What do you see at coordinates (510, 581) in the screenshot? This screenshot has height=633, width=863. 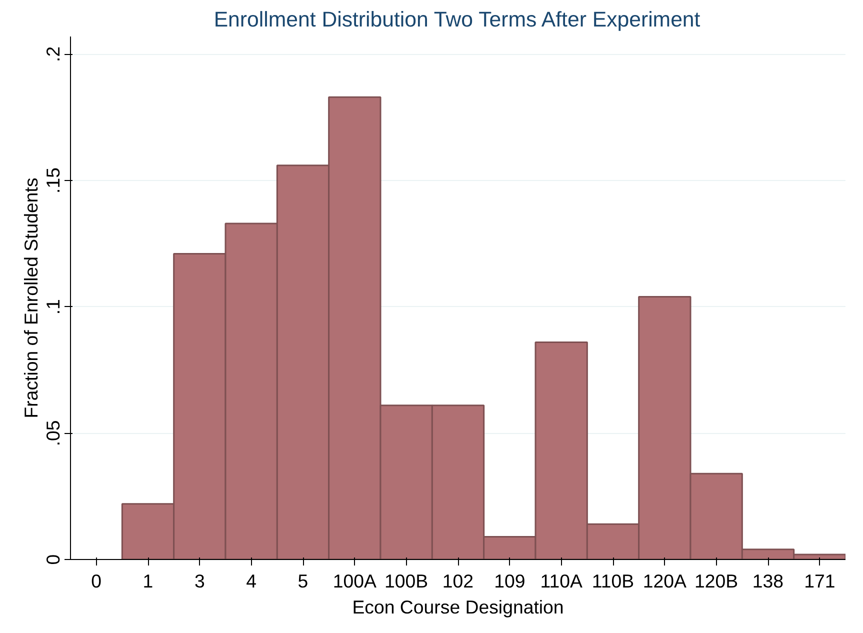 I see `x-tick-label: 109` at bounding box center [510, 581].